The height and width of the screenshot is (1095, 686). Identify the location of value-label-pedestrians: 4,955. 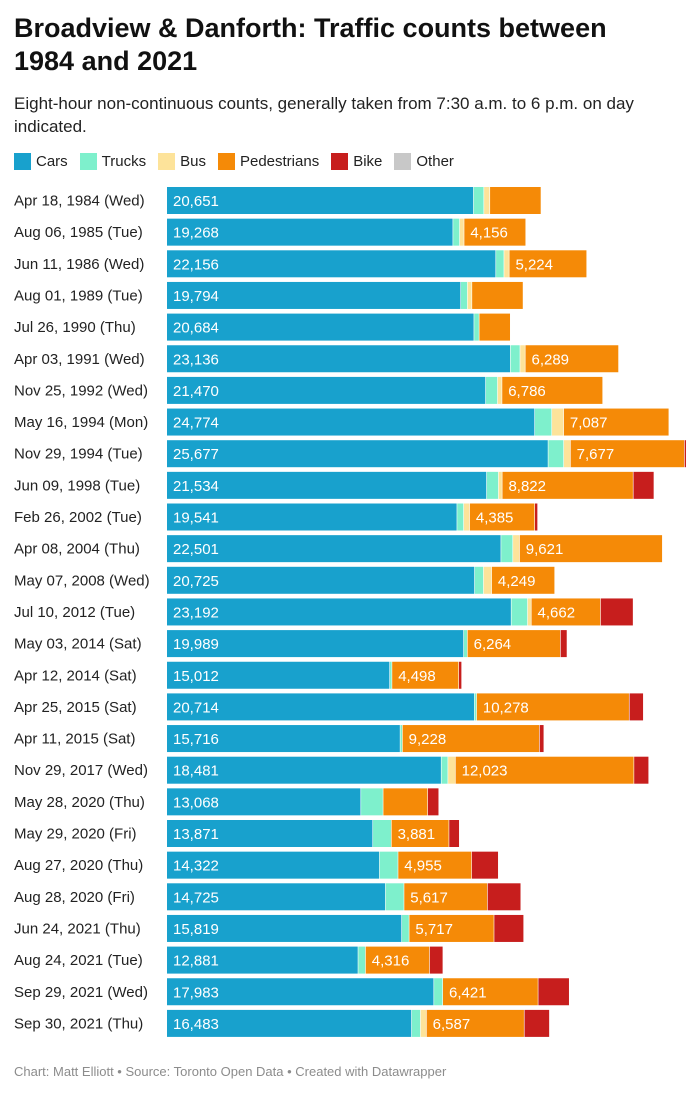
(423, 866).